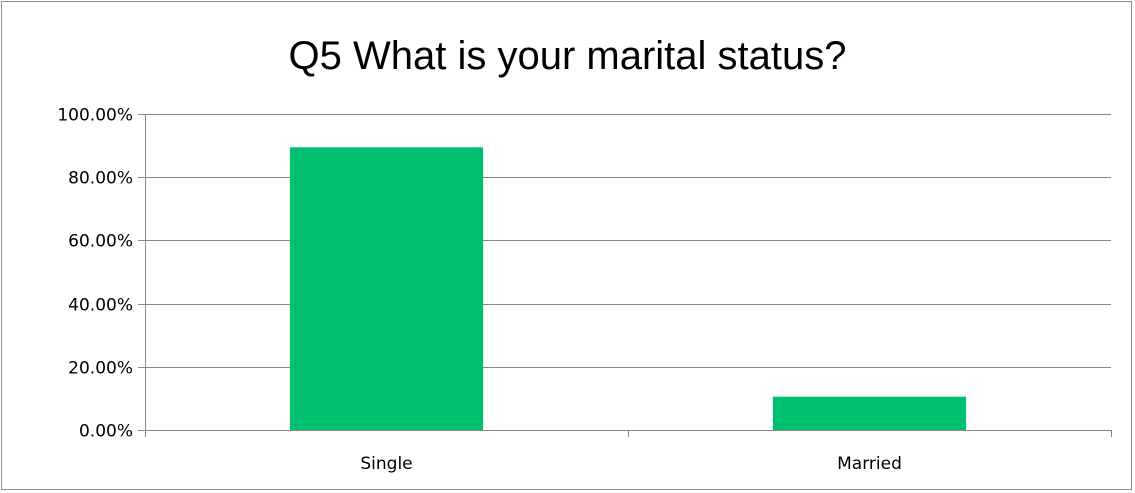 This screenshot has height=493, width=1135. What do you see at coordinates (100, 306) in the screenshot?
I see `y-tick-label: 40.00%` at bounding box center [100, 306].